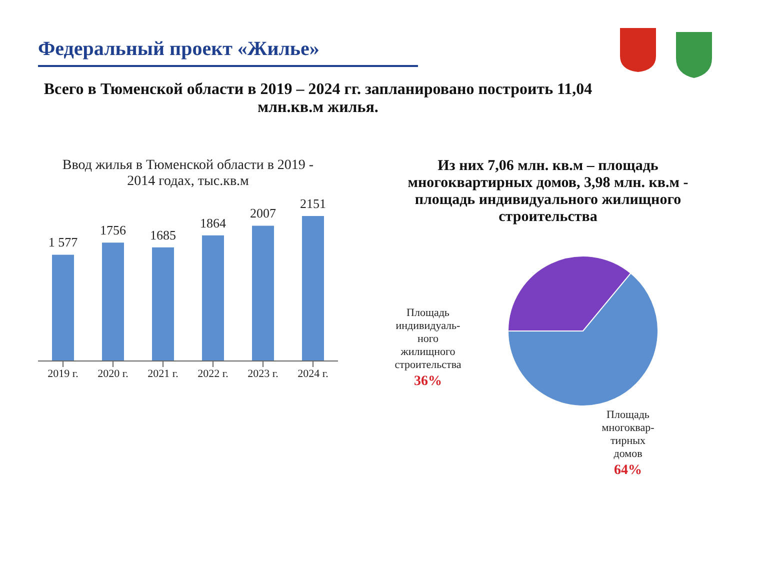  Describe the element at coordinates (428, 381) in the screenshot. I see `data-label: 36%` at that location.